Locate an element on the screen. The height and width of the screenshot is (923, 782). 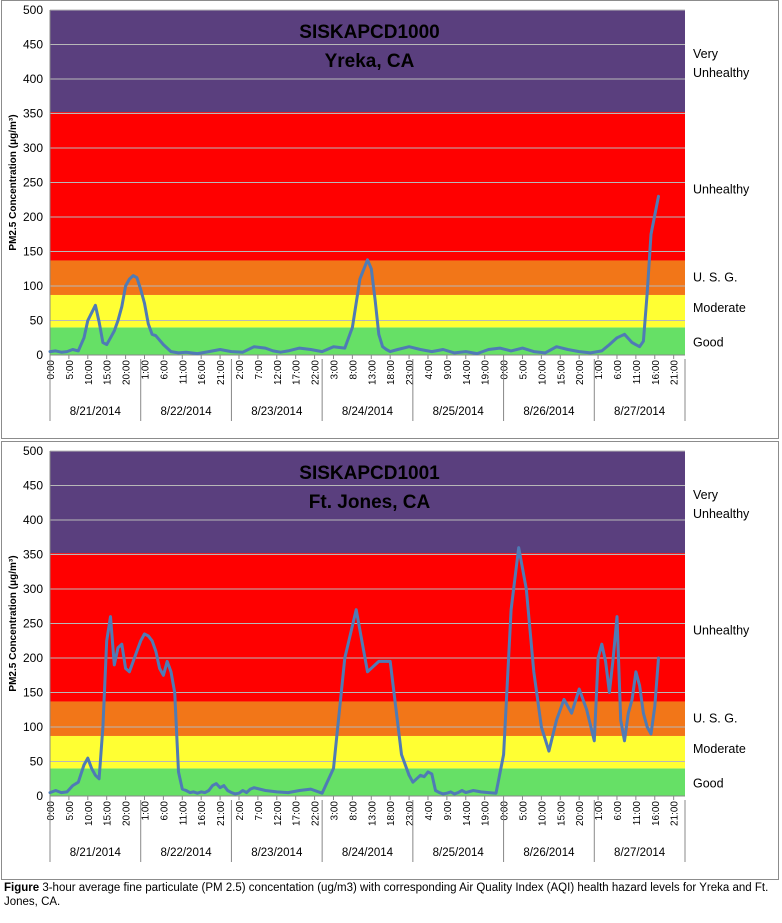
x-tick-label-13: 17:00 is located at coordinates (297, 813).